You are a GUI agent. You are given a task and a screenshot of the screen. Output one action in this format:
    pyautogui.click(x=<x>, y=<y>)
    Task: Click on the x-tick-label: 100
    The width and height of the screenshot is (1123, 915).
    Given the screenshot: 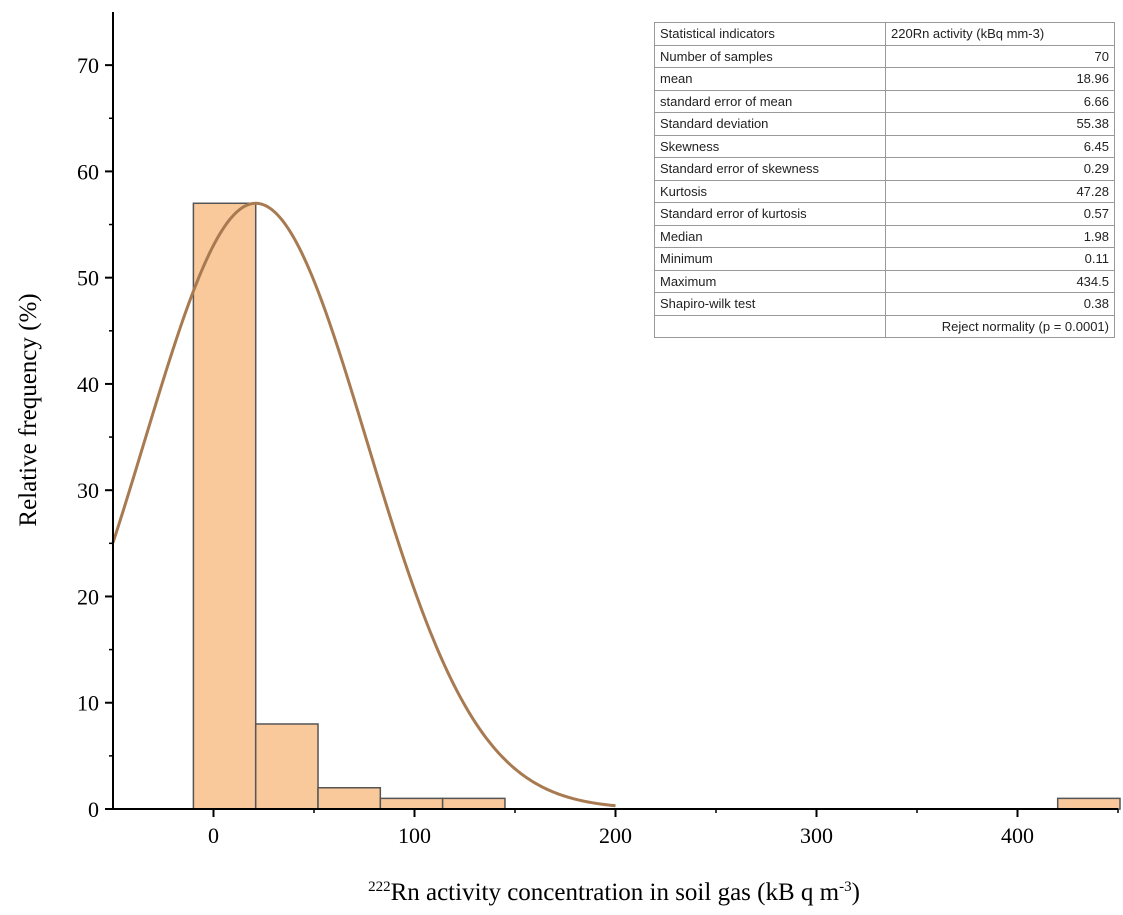 What is the action you would take?
    pyautogui.click(x=414, y=835)
    